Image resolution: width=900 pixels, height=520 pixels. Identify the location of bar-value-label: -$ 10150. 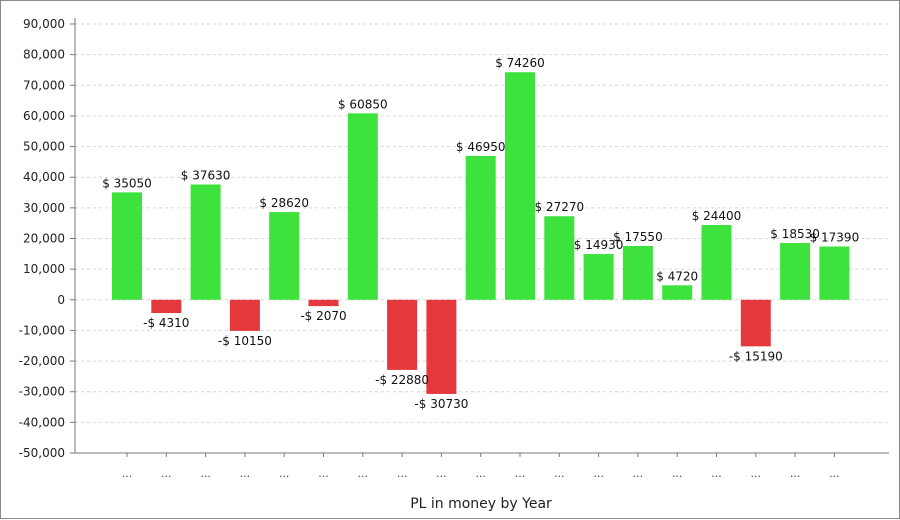
(245, 341).